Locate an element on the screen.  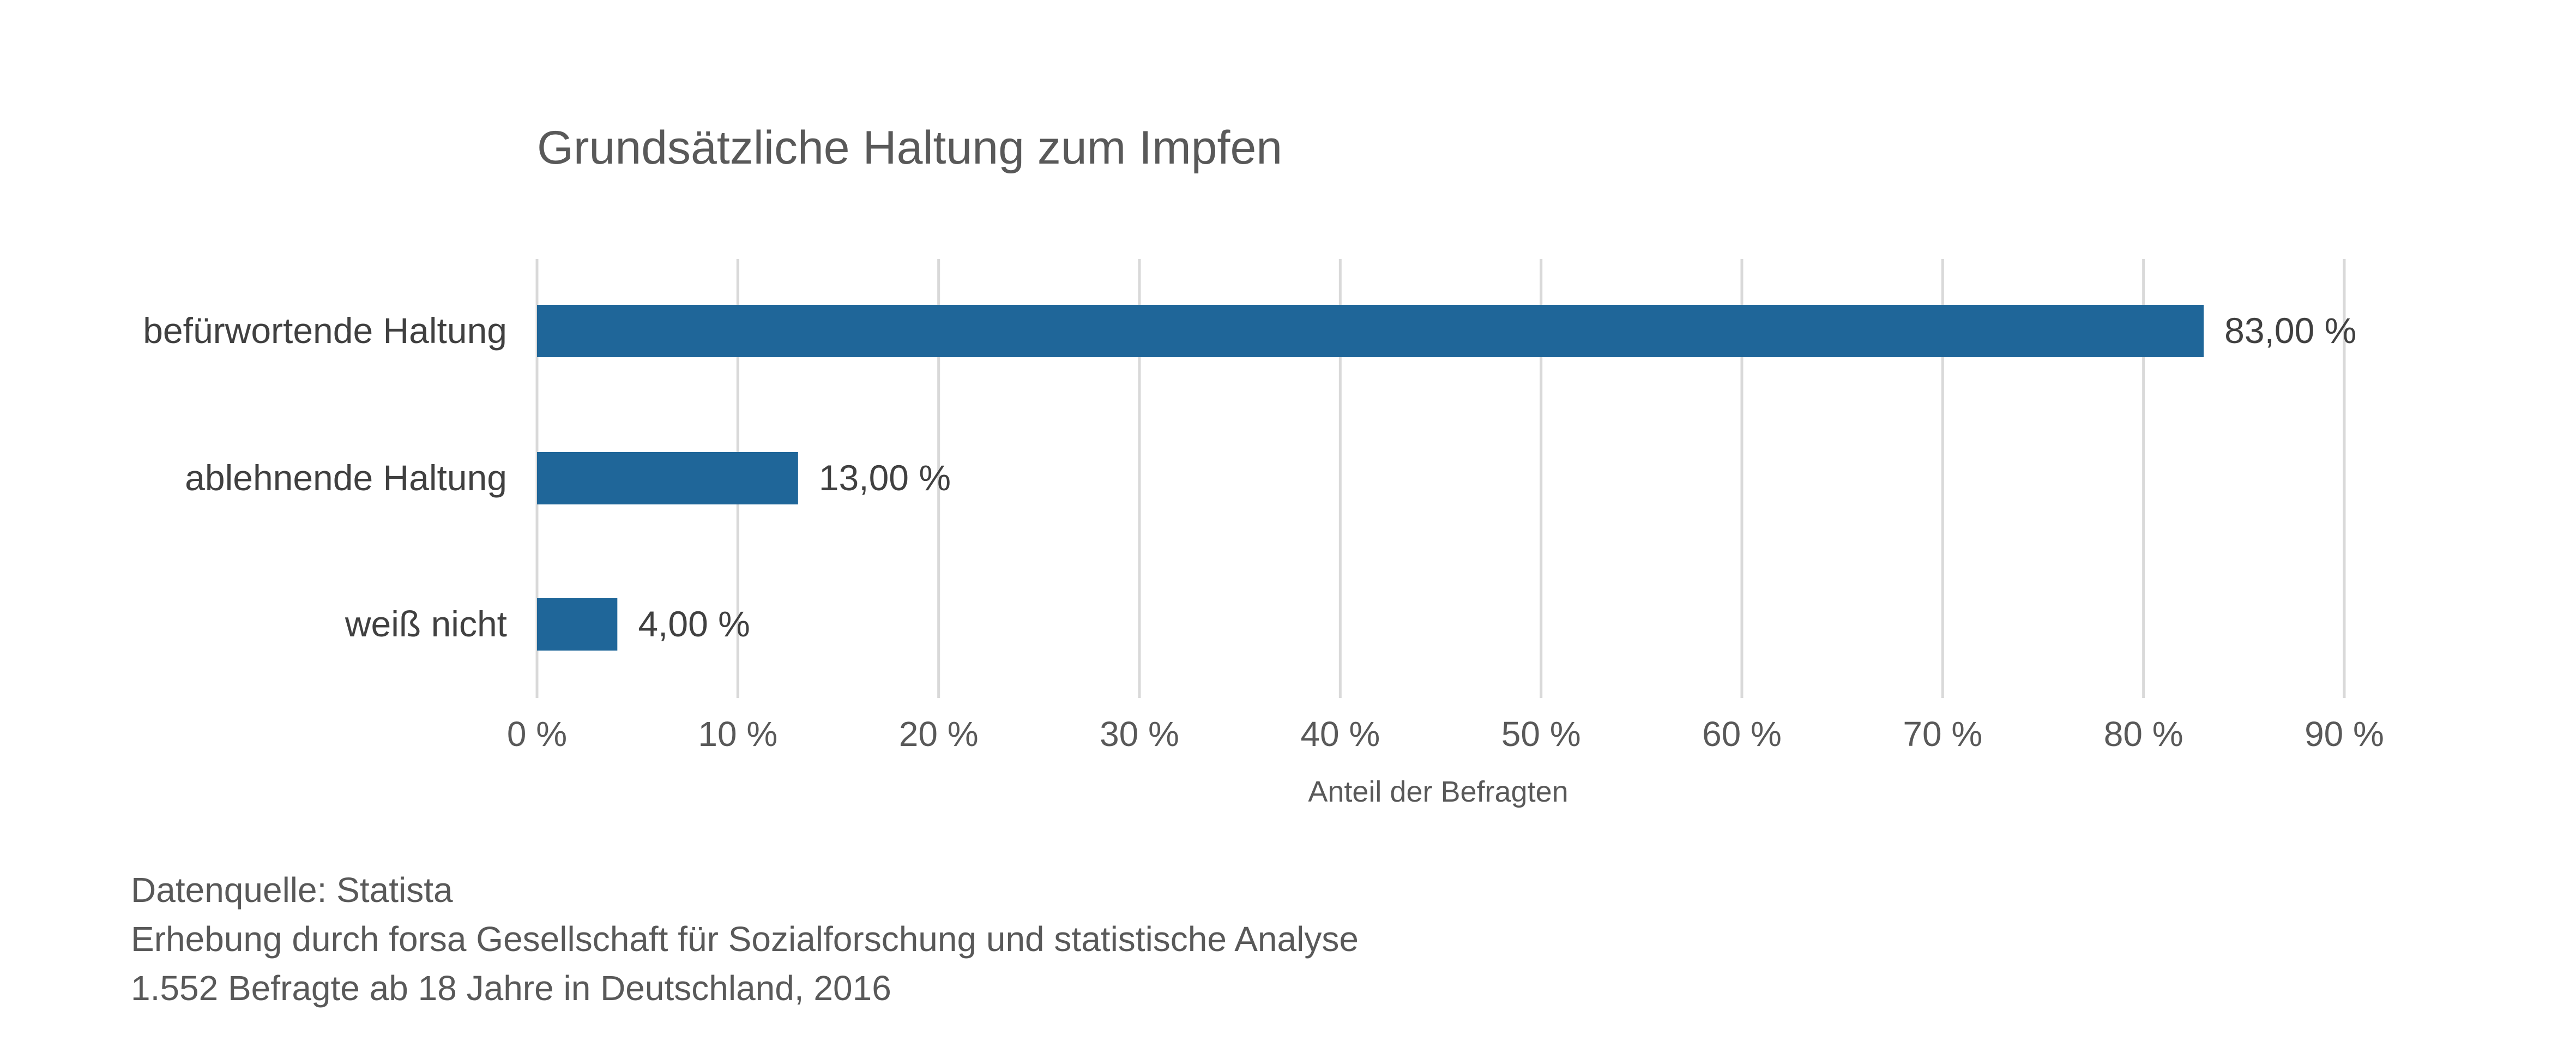
x-tick-label: 40 % is located at coordinates (1340, 734).